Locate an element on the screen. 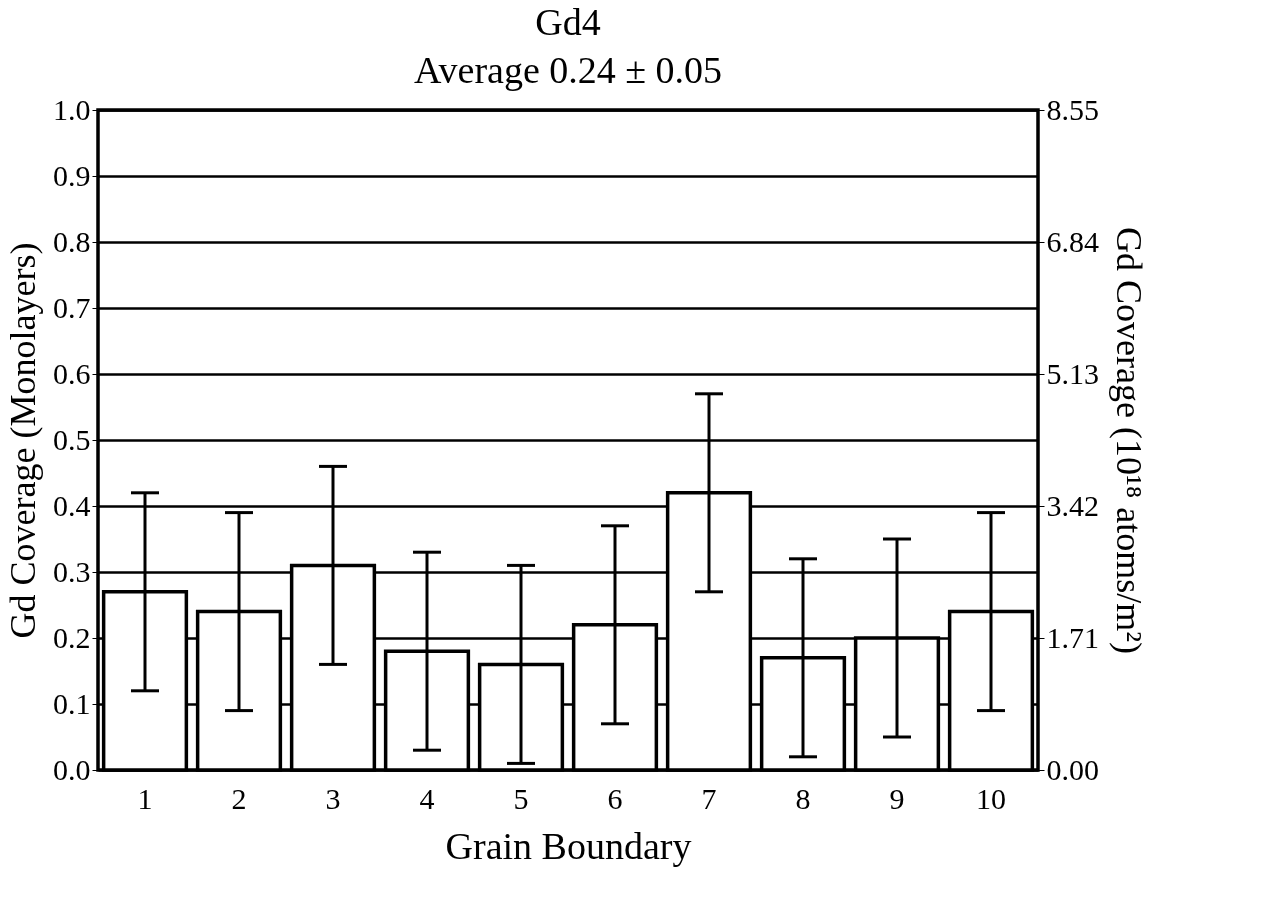 This screenshot has height=915, width=1273. x-tick-label: 2 is located at coordinates (239, 798).